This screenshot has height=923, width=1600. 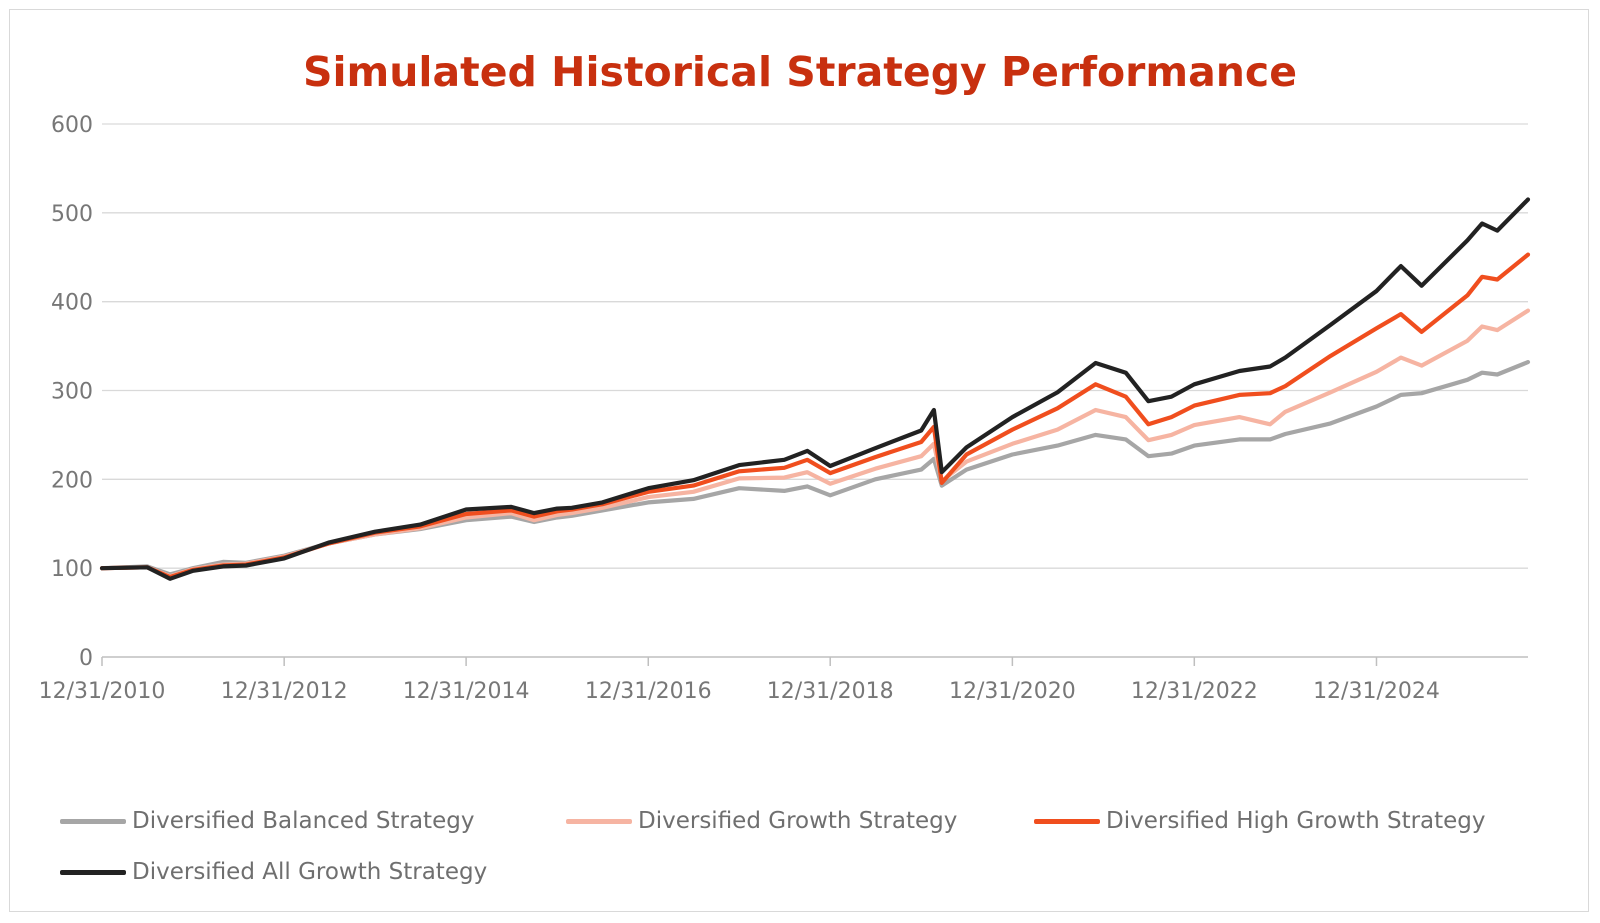 I want to click on legend-label-balanced: Diversified Balanced Strategy, so click(x=303, y=821).